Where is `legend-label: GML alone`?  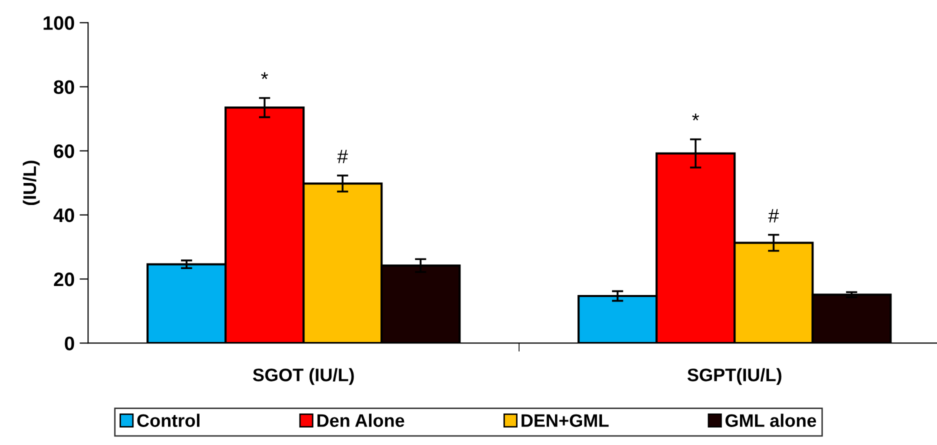 legend-label: GML alone is located at coordinates (770, 420).